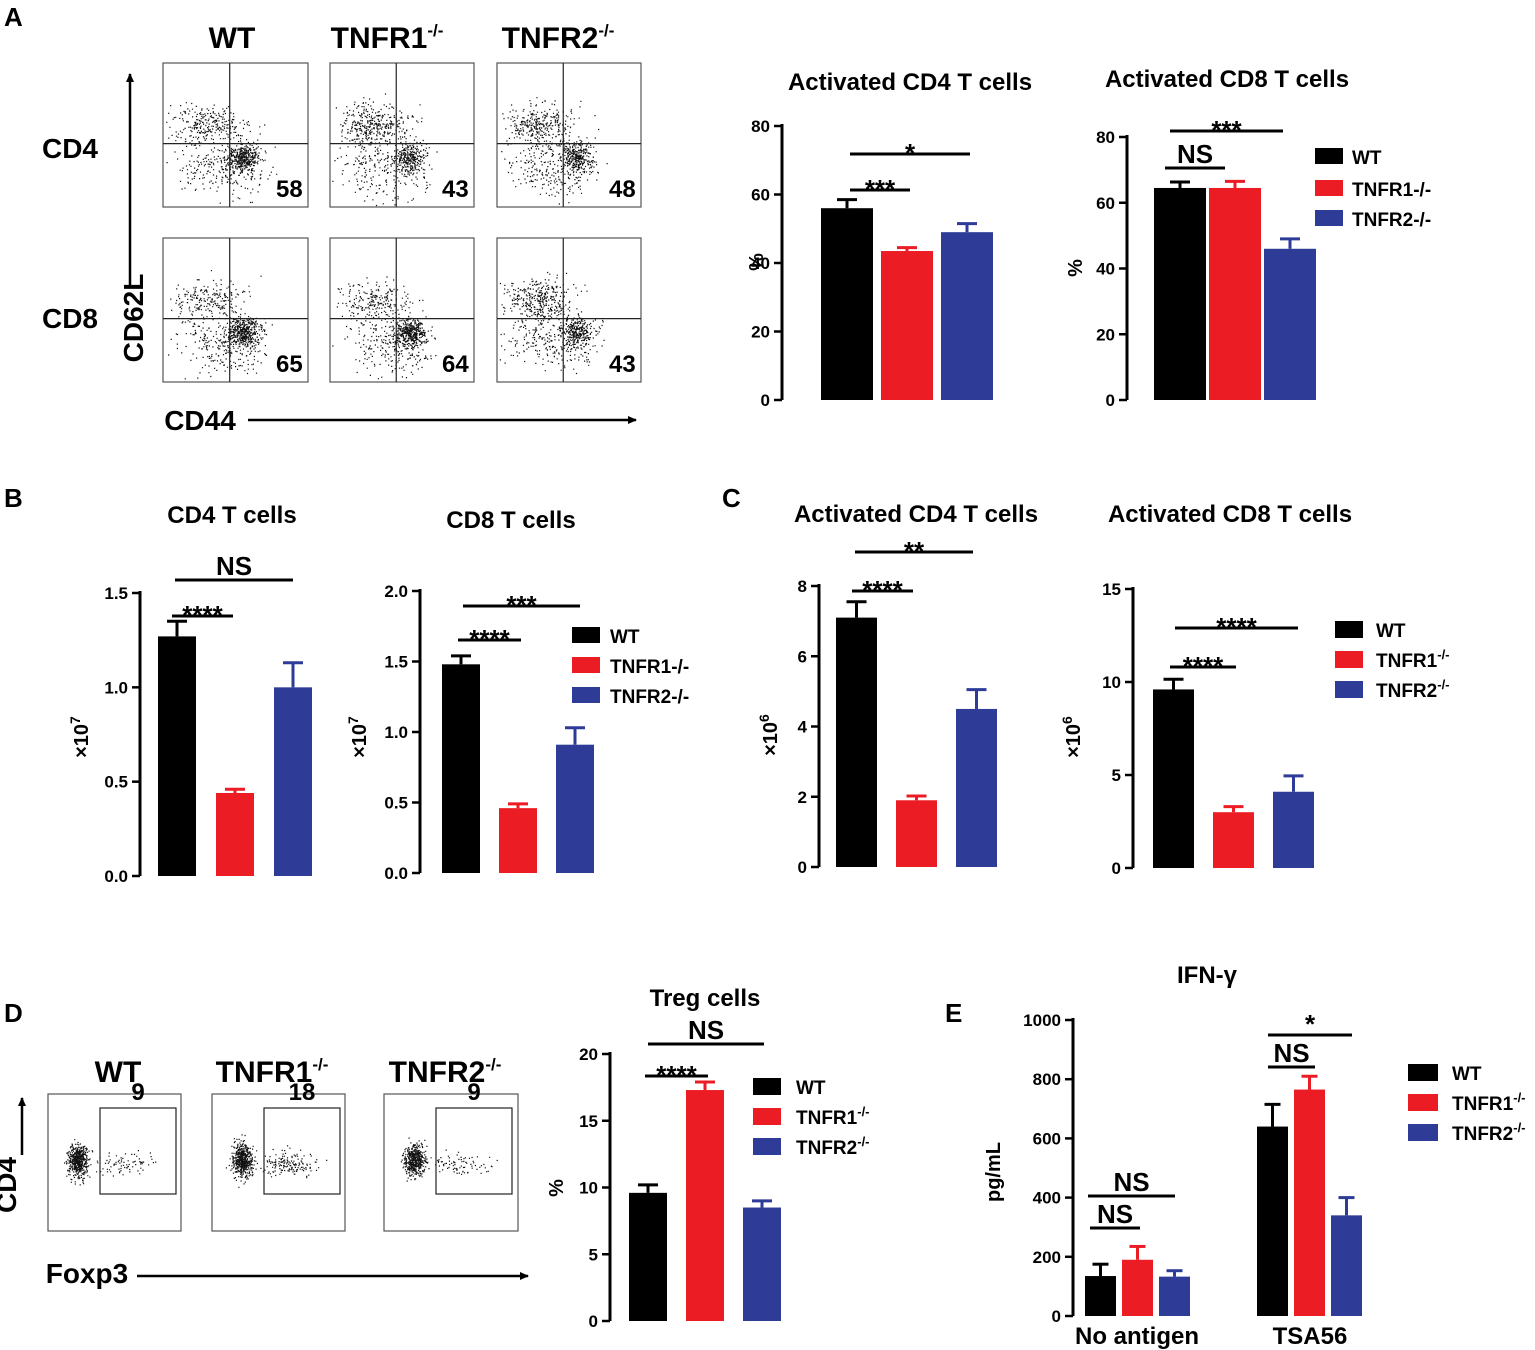  I want to click on flow-d-plot-0-percentage: 9, so click(137, 1092).